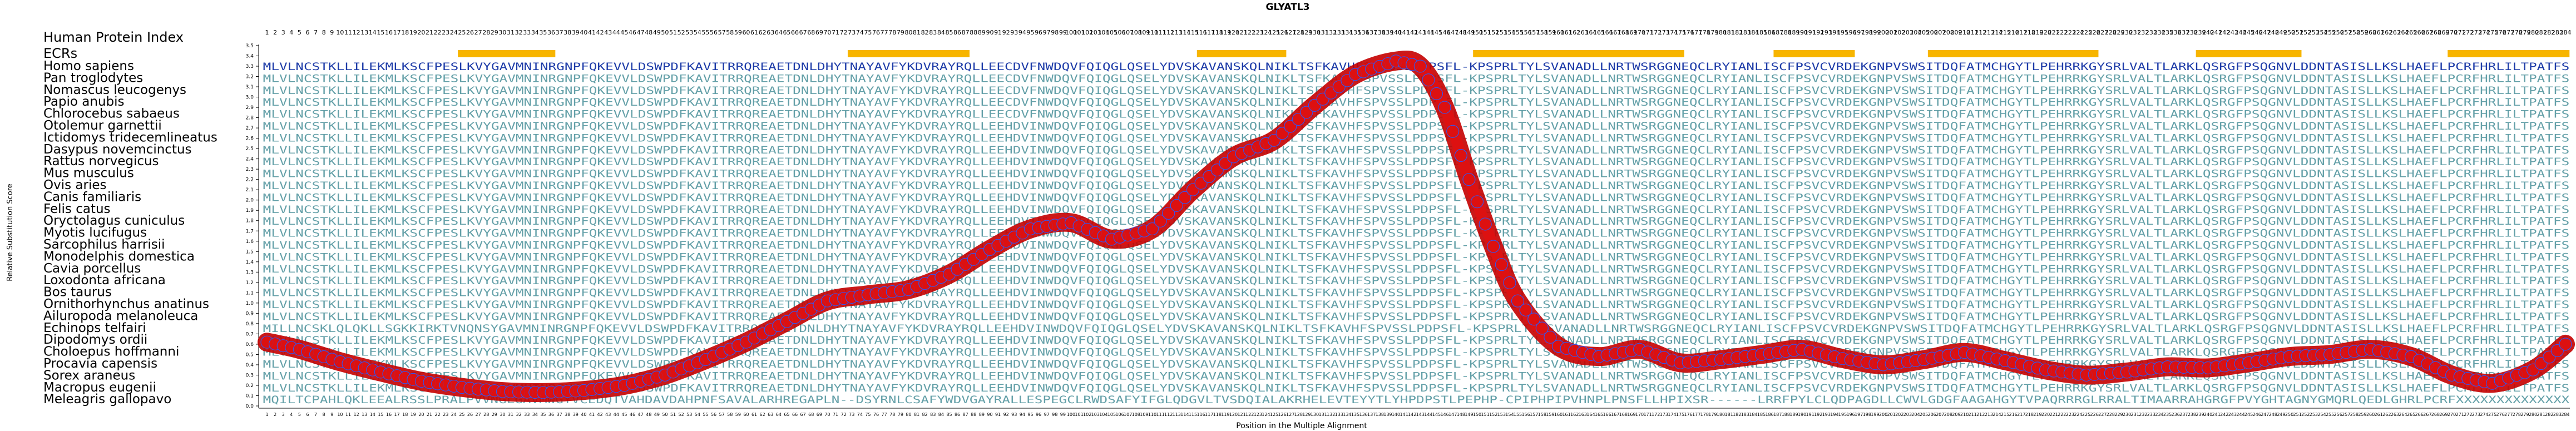 The width and height of the screenshot is (2576, 431). Describe the element at coordinates (998, 414) in the screenshot. I see `x-tick-label: 91` at that location.